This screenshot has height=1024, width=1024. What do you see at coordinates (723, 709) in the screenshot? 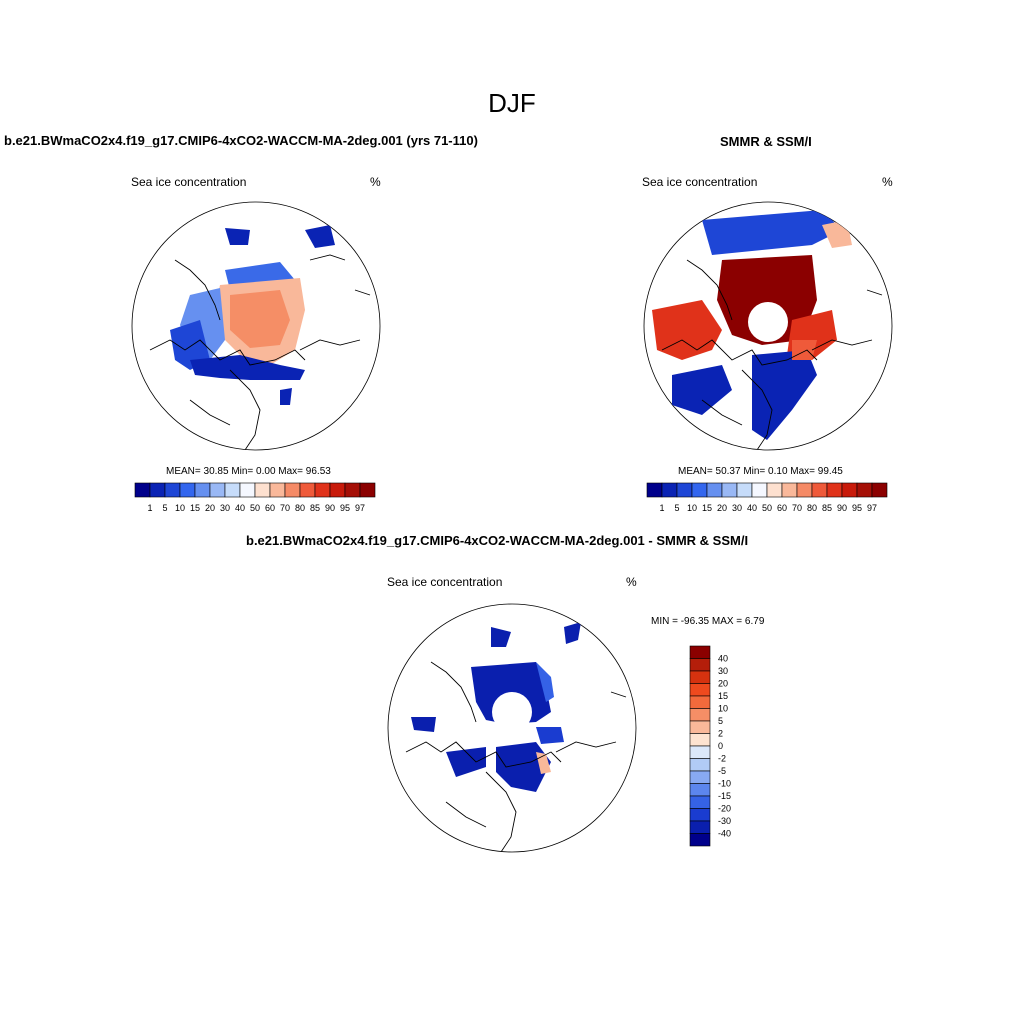
I see `panel-3-colorbar-tick-label: 10` at bounding box center [723, 709].